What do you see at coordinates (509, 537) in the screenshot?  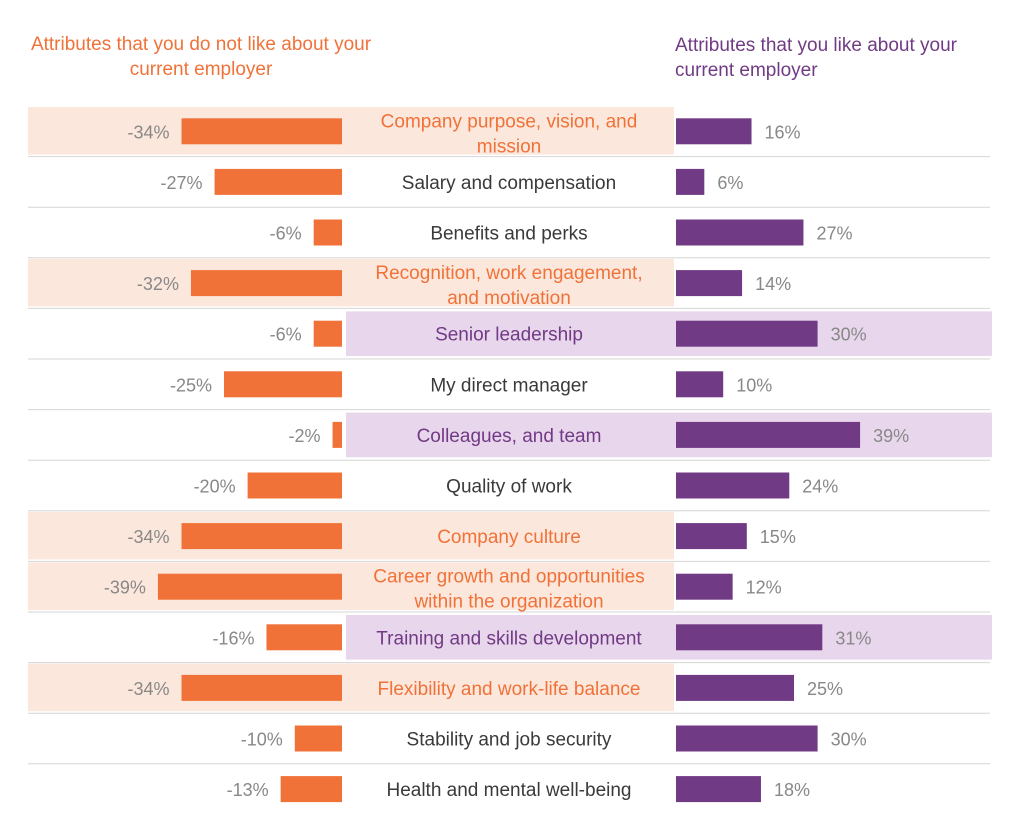 I see `category-label: Company culture` at bounding box center [509, 537].